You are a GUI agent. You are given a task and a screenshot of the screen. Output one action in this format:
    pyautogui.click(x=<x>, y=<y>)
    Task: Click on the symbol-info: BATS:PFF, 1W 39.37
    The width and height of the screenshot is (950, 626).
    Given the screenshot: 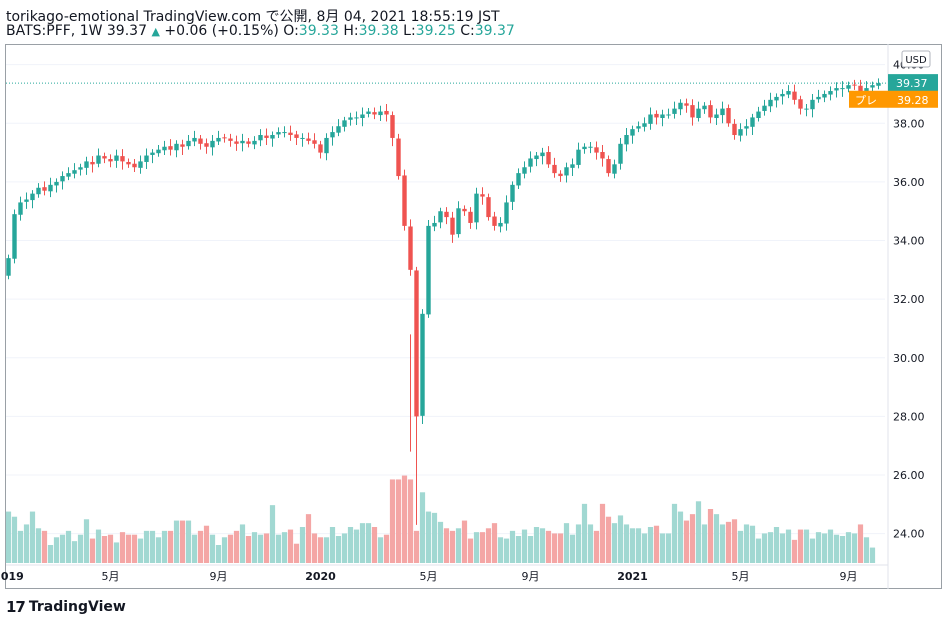 What is the action you would take?
    pyautogui.click(x=76, y=31)
    